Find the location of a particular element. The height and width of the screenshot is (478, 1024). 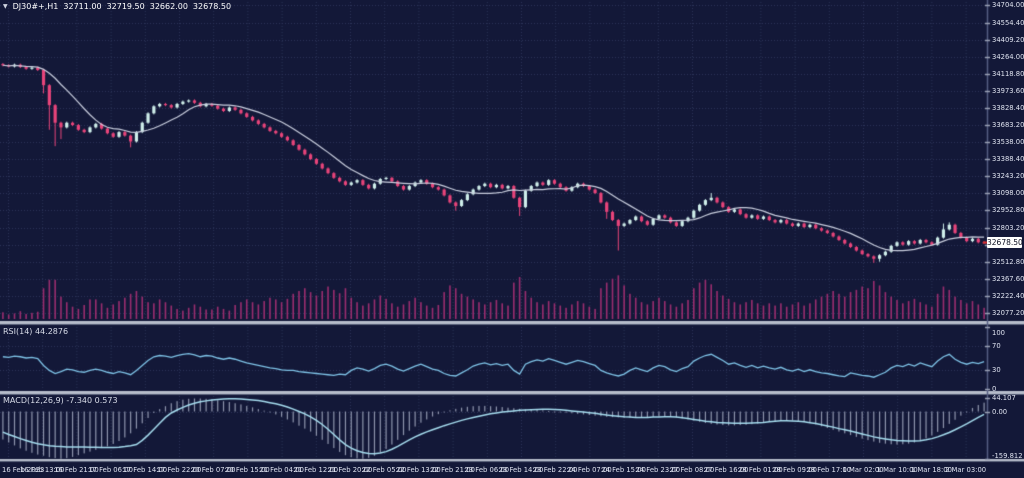

price-axis-label: 33973.60 is located at coordinates (1008, 90).